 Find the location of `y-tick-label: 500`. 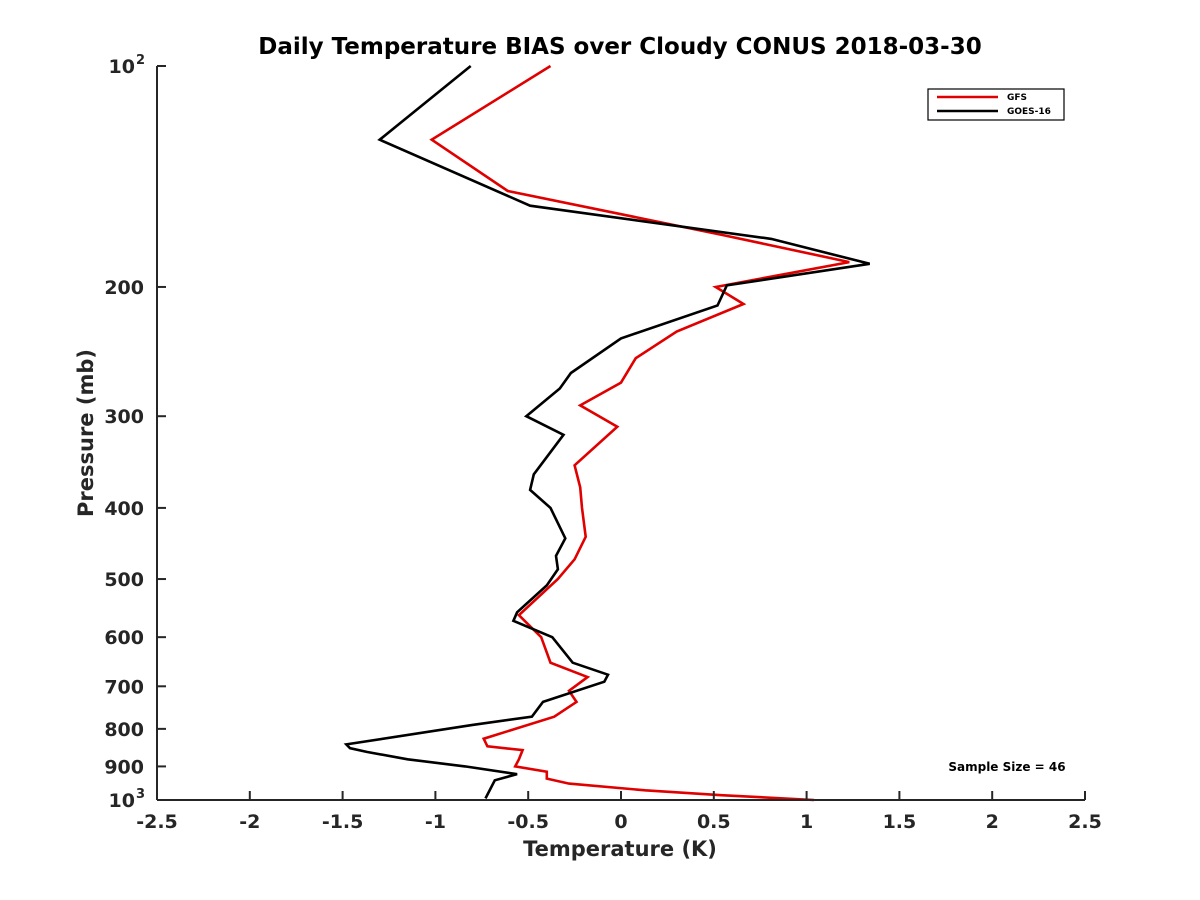

y-tick-label: 500 is located at coordinates (124, 580).